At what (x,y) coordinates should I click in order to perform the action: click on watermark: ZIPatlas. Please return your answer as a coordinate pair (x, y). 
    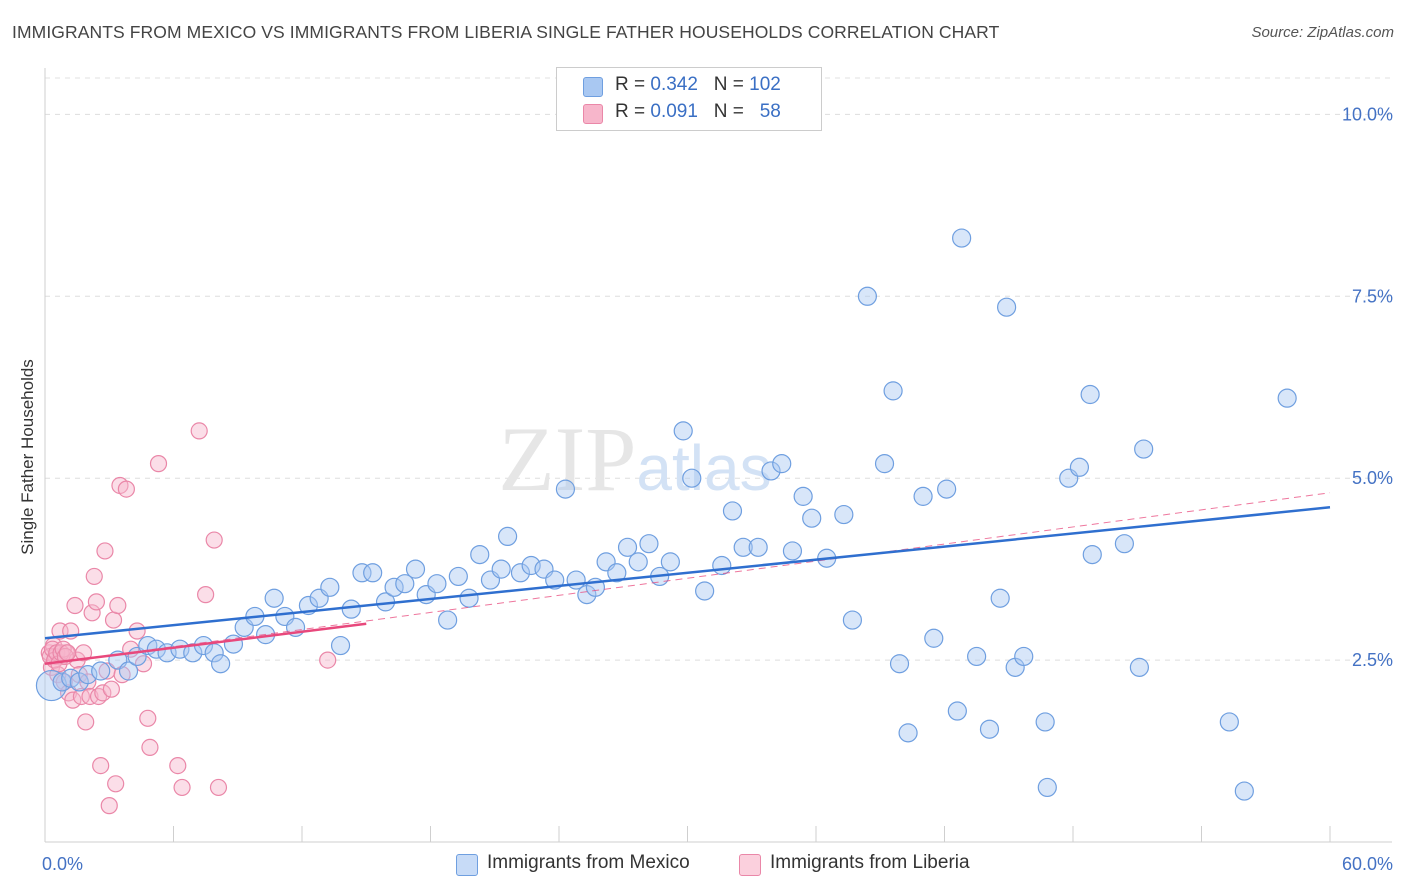
    Looking at the image, I should click on (634, 459).